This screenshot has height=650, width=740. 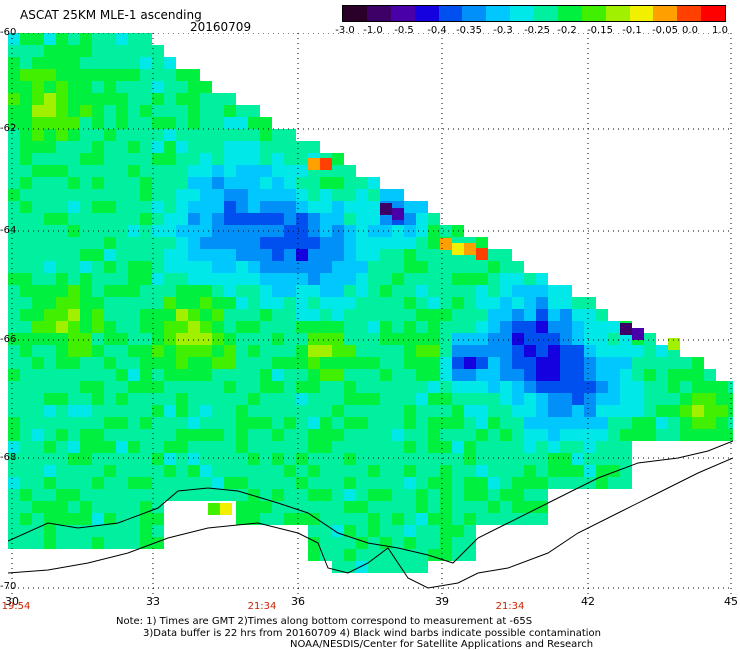 What do you see at coordinates (437, 30) in the screenshot?
I see `color-scale-label: -0.4` at bounding box center [437, 30].